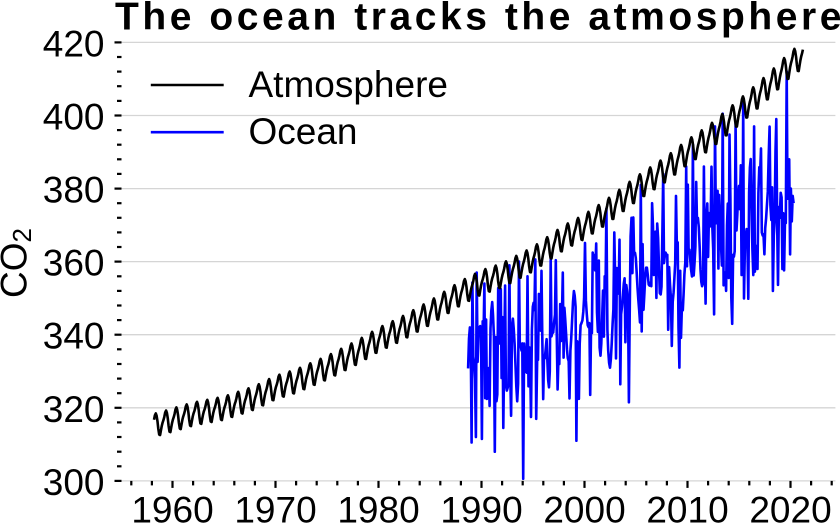 This screenshot has height=529, width=840. I want to click on svg-text: CO2, so click(18, 263).